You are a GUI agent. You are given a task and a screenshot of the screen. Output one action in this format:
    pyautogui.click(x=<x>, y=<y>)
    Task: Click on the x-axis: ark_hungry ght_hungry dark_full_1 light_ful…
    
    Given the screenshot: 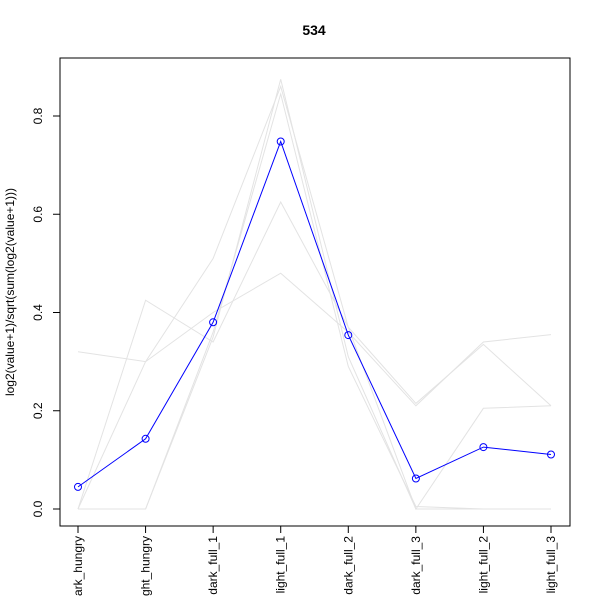 What is the action you would take?
    pyautogui.click(x=314, y=561)
    